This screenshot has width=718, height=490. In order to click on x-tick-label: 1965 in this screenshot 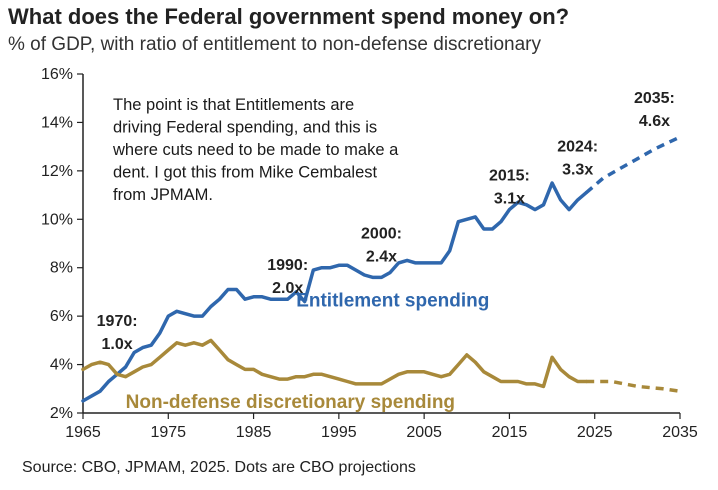, I will do `click(83, 432)`.